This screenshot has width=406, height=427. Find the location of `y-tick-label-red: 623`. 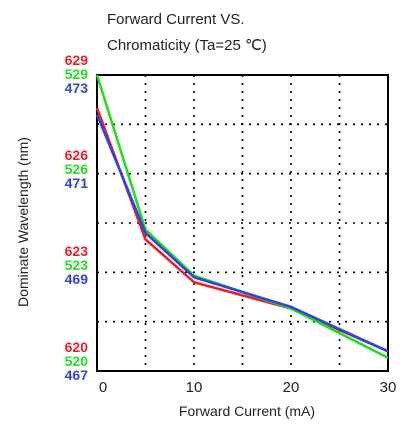

y-tick-label-red: 623 is located at coordinates (77, 251).